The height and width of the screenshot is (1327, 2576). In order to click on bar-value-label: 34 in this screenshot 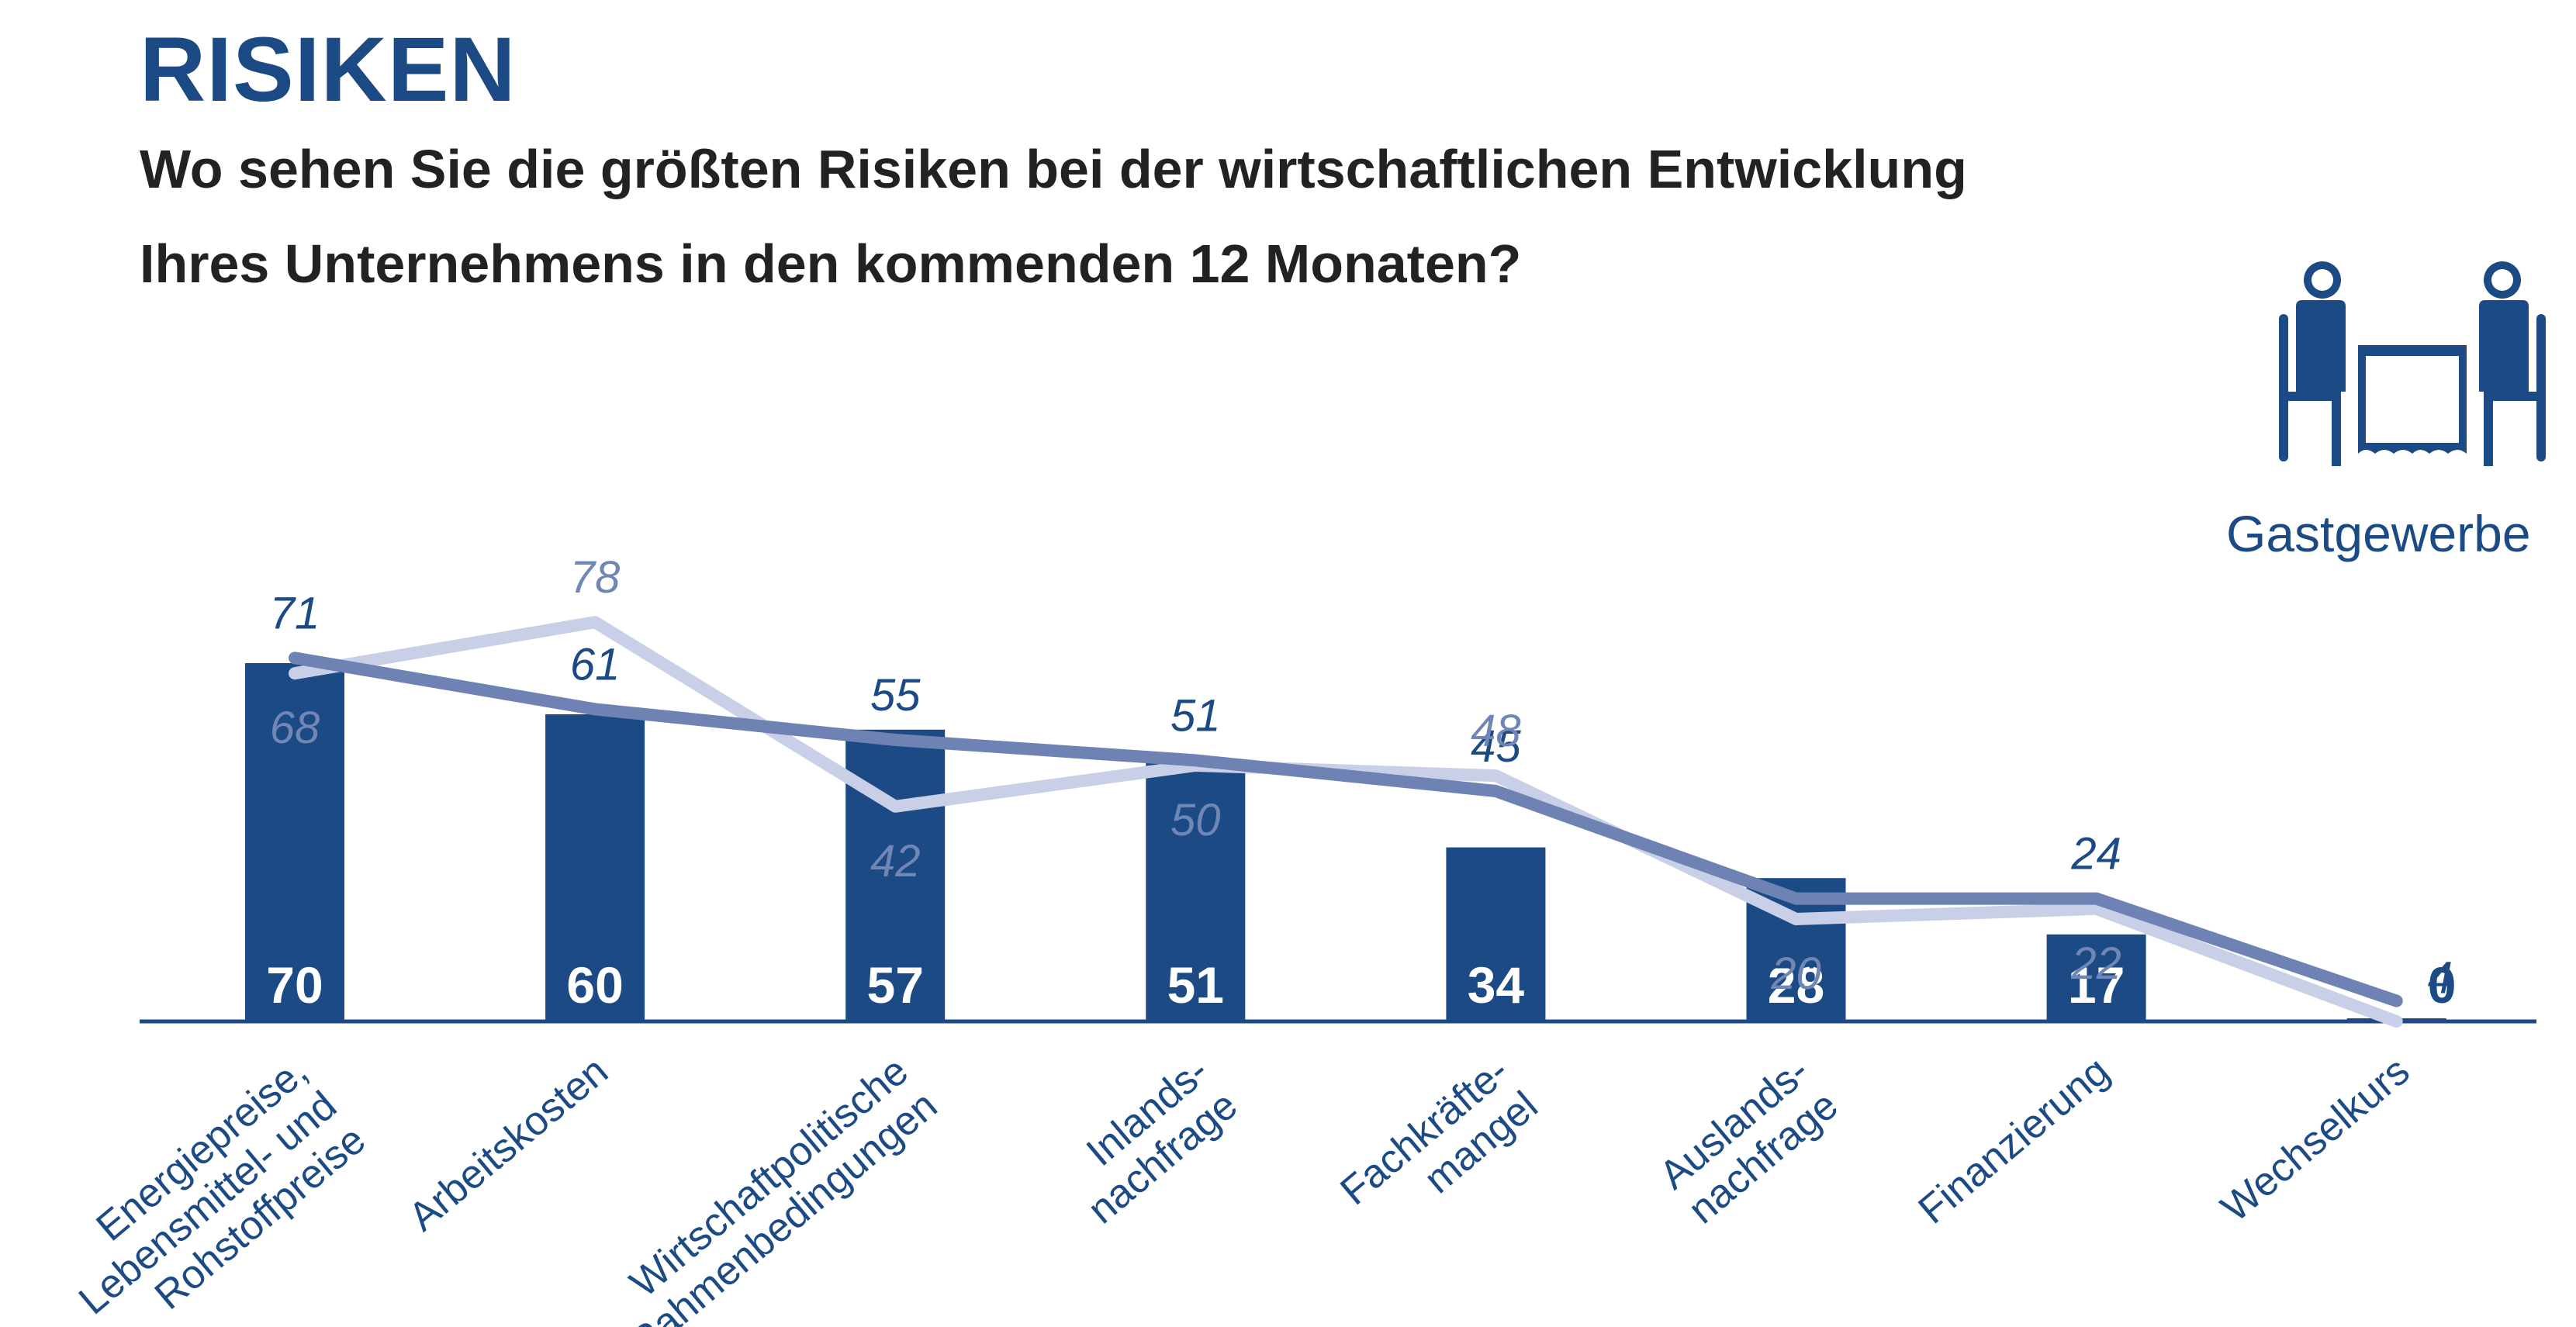, I will do `click(1496, 985)`.